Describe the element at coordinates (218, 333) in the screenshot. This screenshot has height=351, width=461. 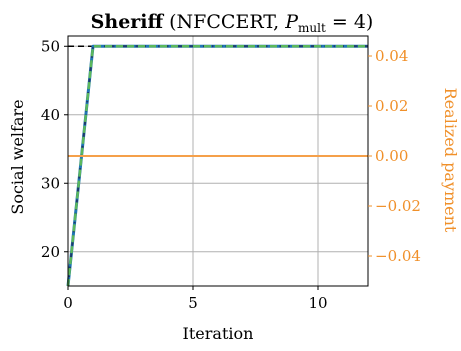
I see `x-axis-label: Iteration` at that location.